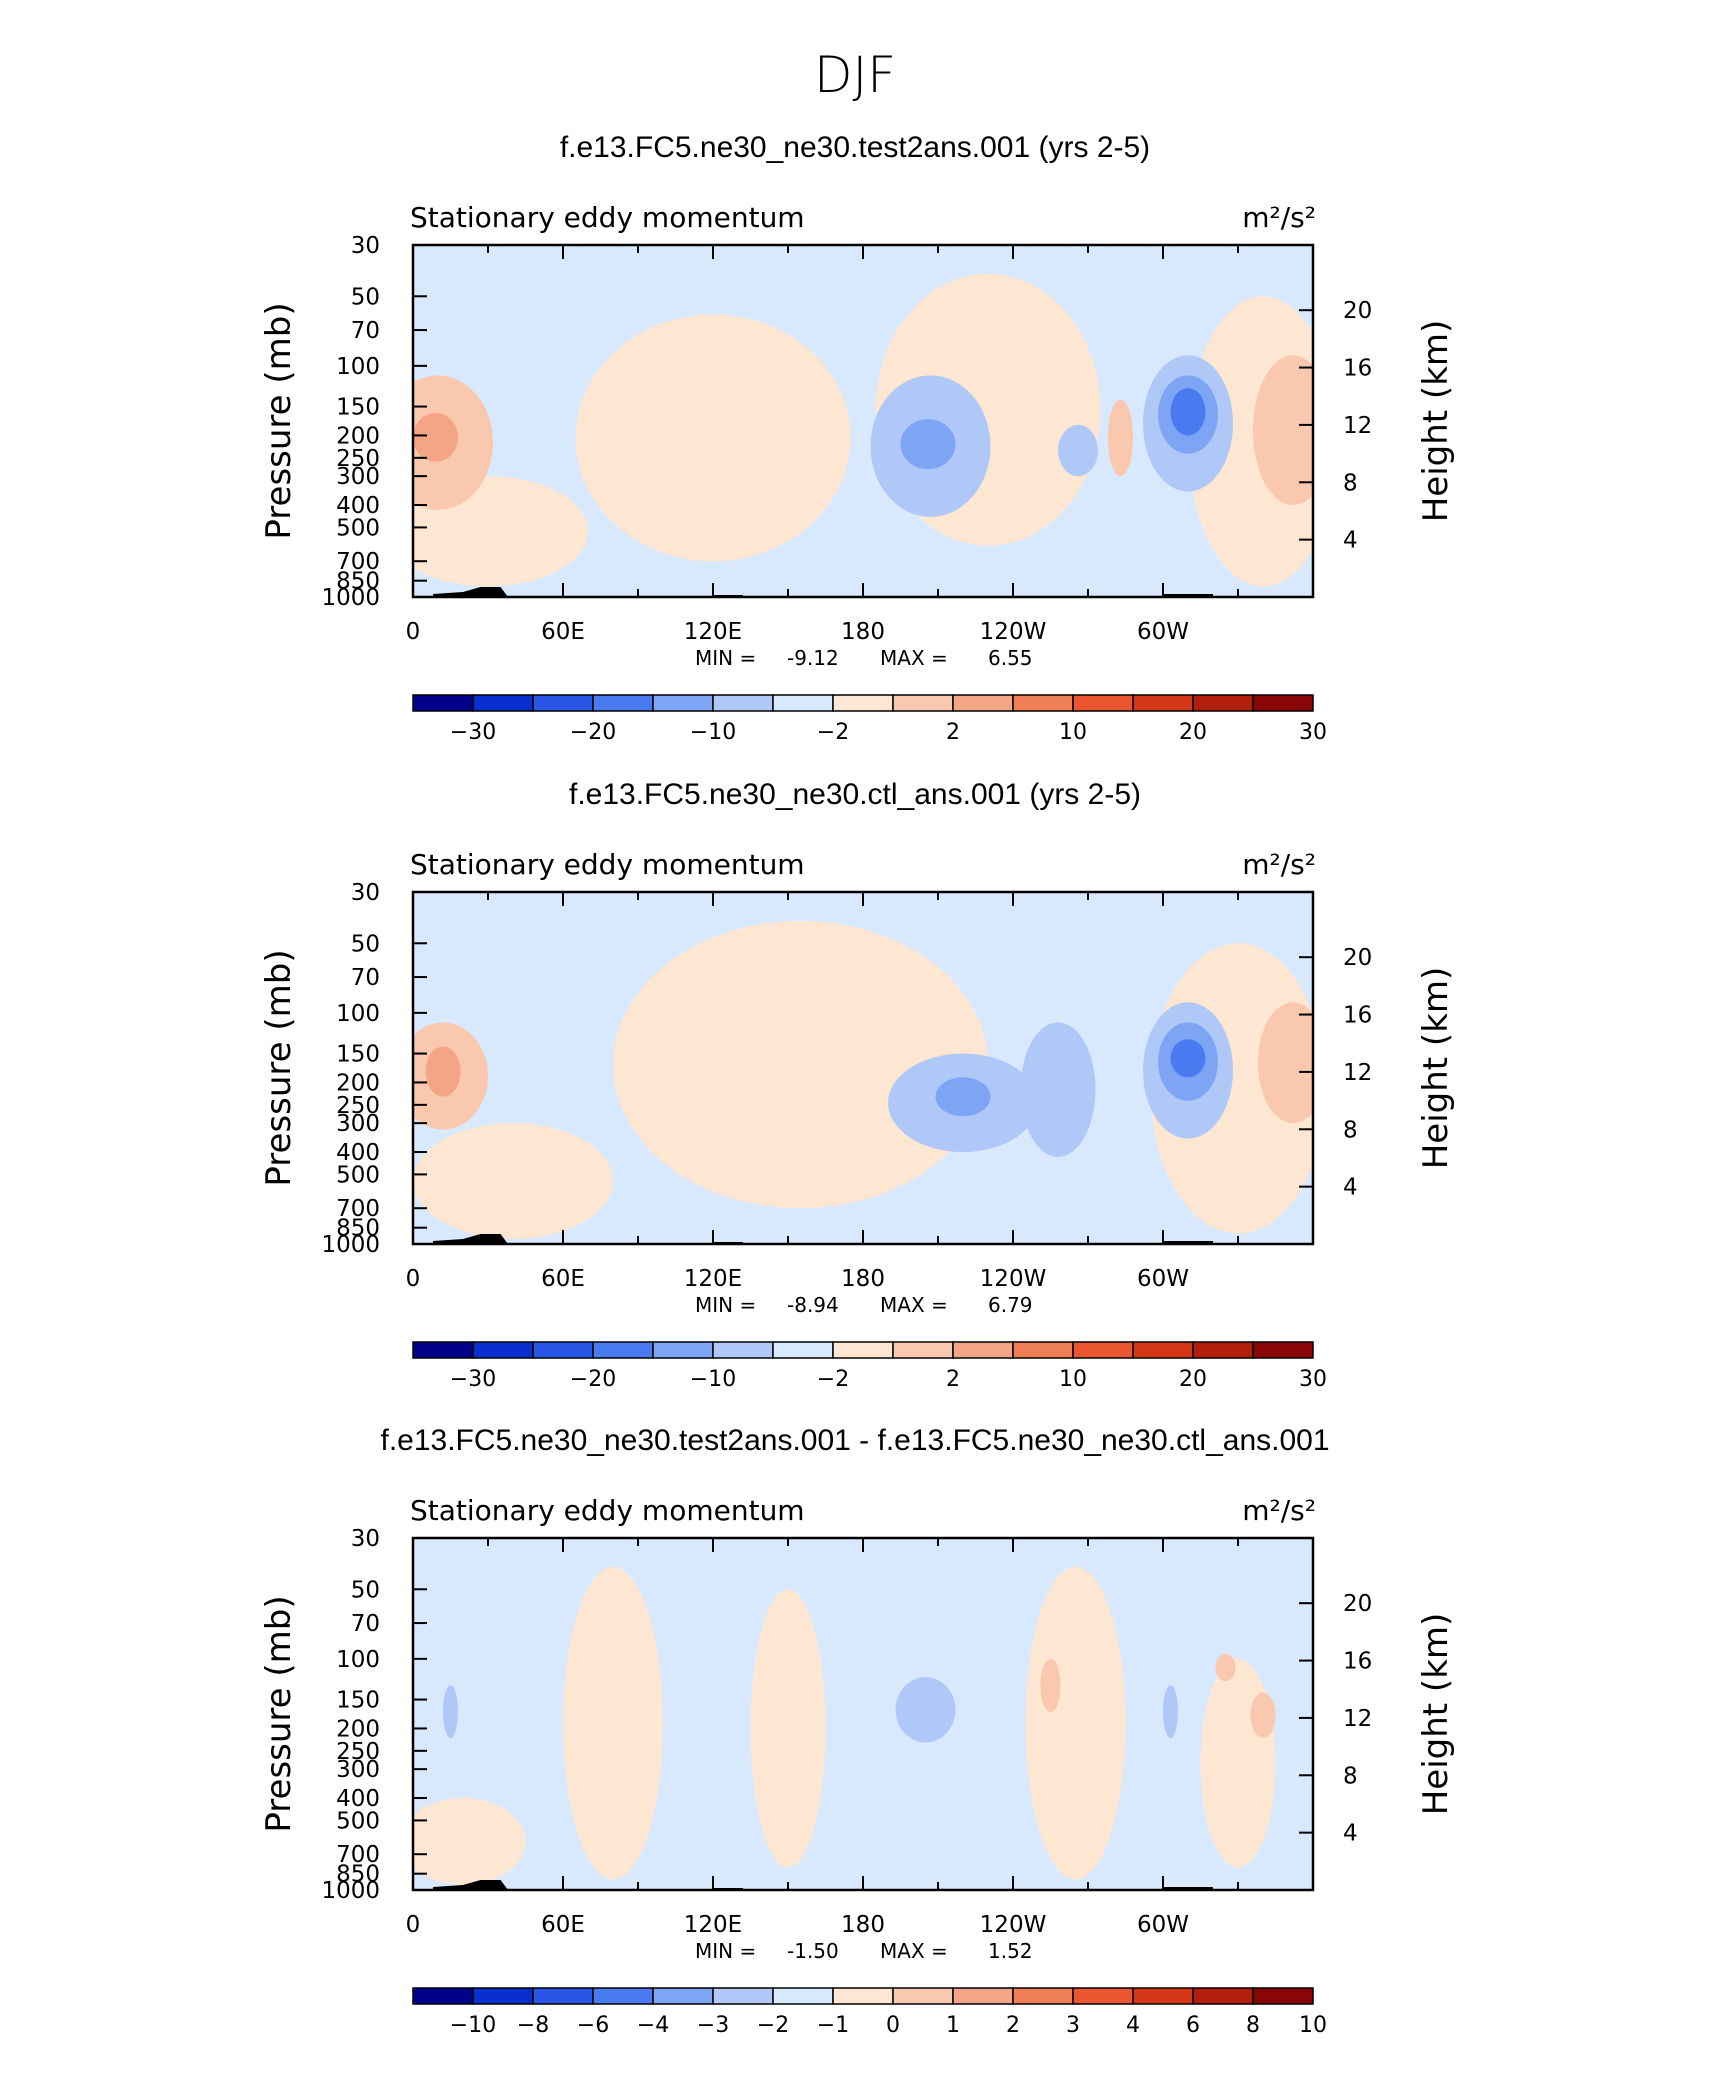  What do you see at coordinates (473, 2025) in the screenshot?
I see `colorbar-label: −10` at bounding box center [473, 2025].